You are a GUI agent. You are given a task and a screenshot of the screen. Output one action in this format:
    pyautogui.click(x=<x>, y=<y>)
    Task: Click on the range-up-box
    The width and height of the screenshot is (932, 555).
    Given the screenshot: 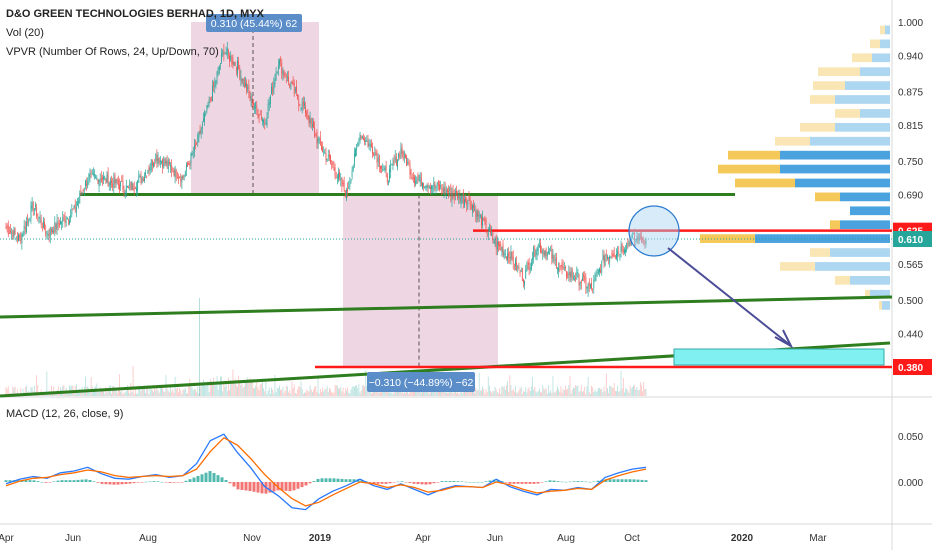 What is the action you would take?
    pyautogui.click(x=255, y=108)
    